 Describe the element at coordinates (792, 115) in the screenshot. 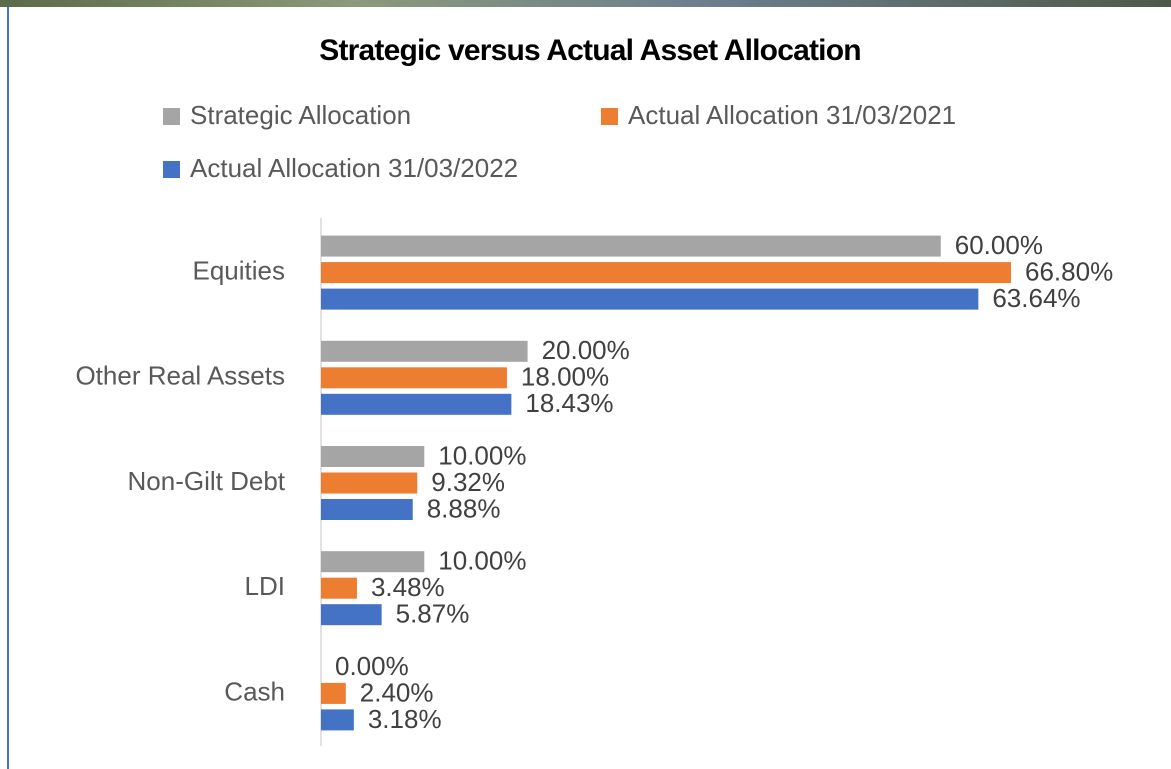

I see `legend-label: Actual Allocation 31/03/2021` at that location.